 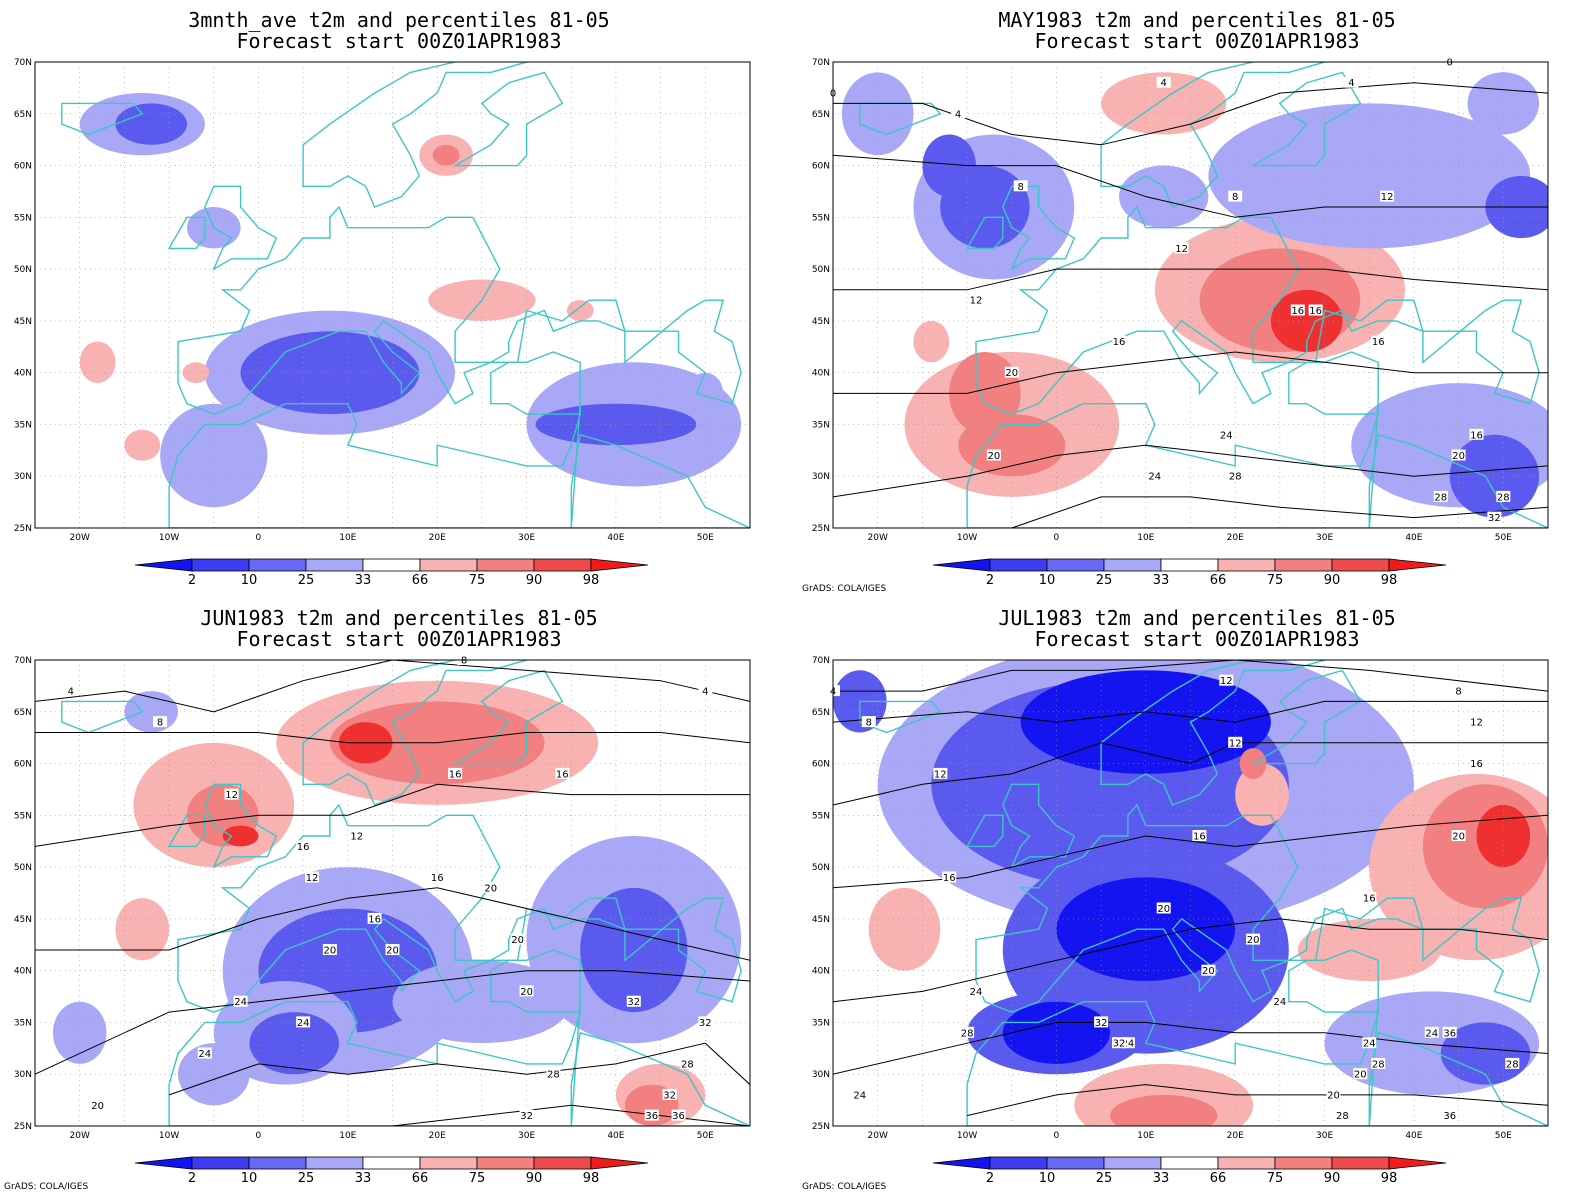 I want to click on lat-tick-label: 60N, so click(x=23, y=765).